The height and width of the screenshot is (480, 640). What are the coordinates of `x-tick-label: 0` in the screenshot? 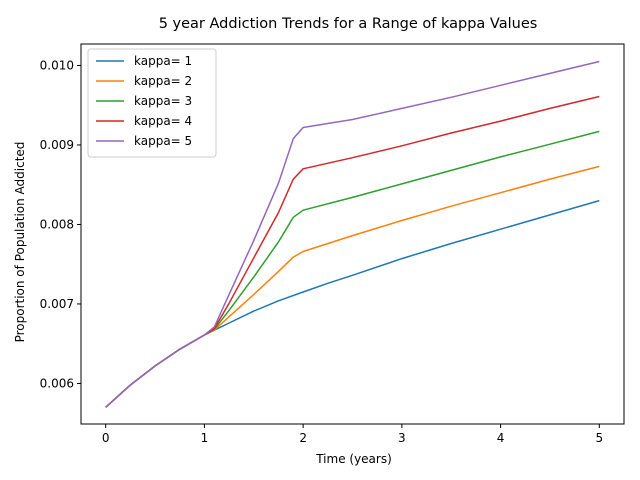 It's located at (106, 438).